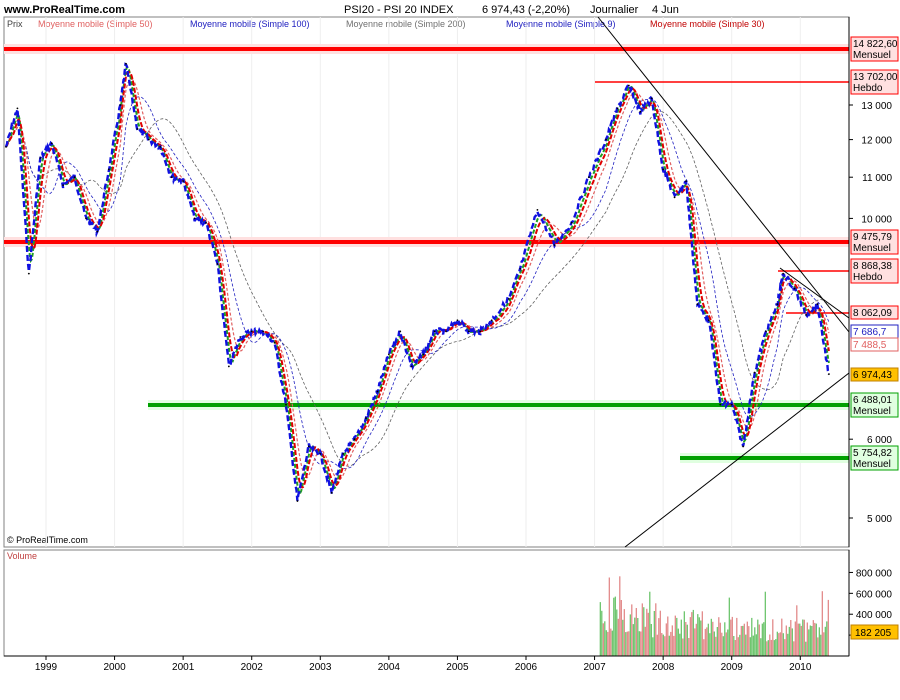 The height and width of the screenshot is (700, 900). I want to click on vol-tick-label: 800 000, so click(874, 573).